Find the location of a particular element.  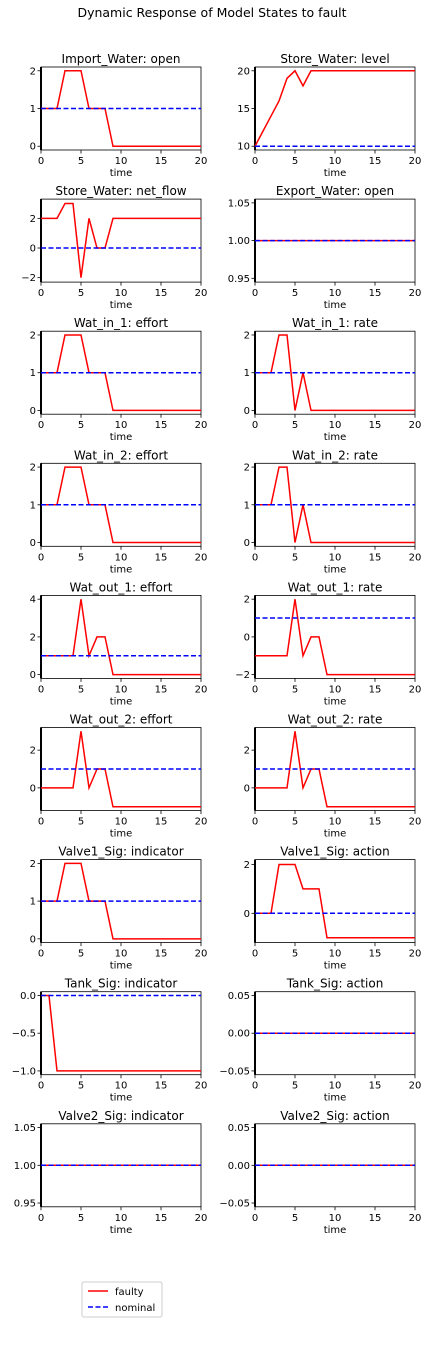

subplot-7: Wat_in_2: rate 0 5 10 15 20 0 1 2 time is located at coordinates (333, 511).